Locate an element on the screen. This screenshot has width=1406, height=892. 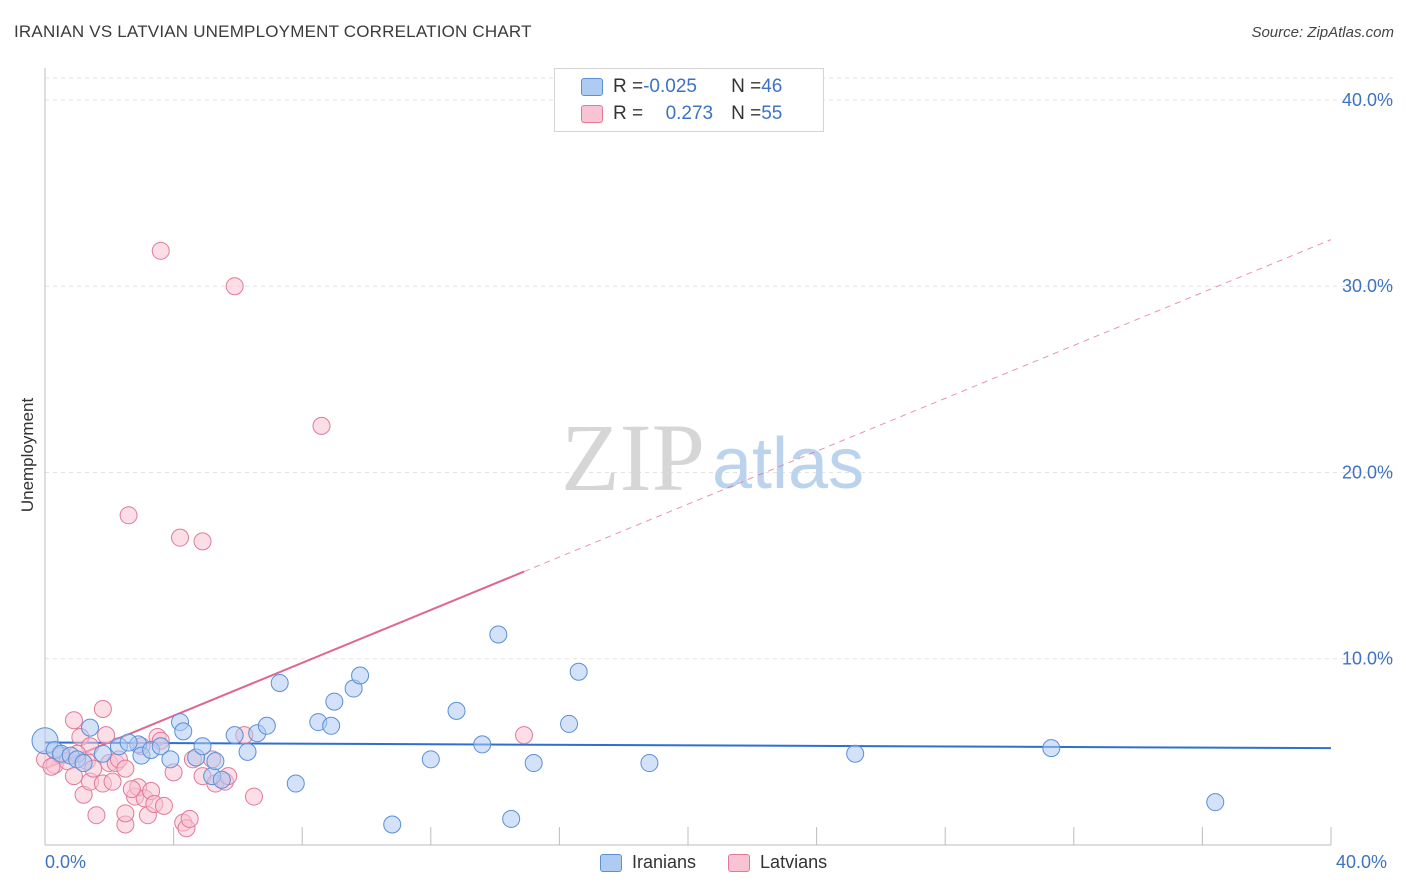
watermark: ZIP atlas is located at coordinates (712, 457).